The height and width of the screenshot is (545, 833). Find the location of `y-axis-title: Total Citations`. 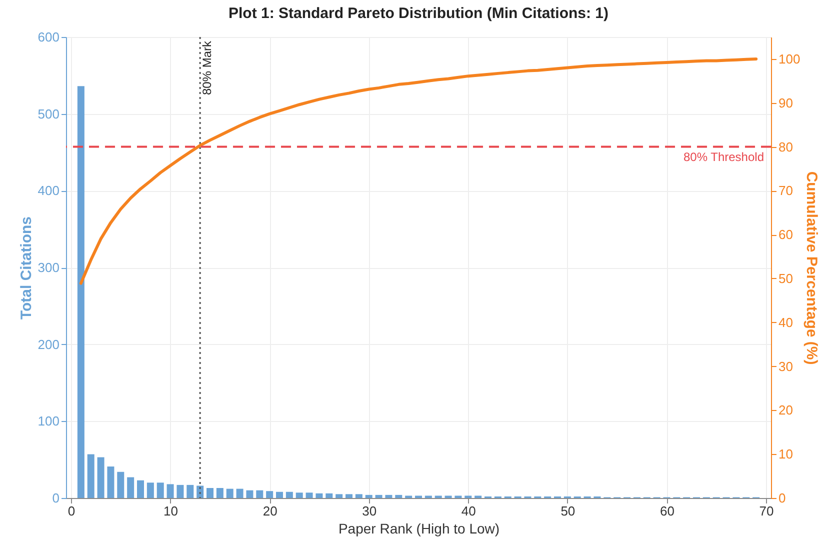

y-axis-title: Total Citations is located at coordinates (26, 268).